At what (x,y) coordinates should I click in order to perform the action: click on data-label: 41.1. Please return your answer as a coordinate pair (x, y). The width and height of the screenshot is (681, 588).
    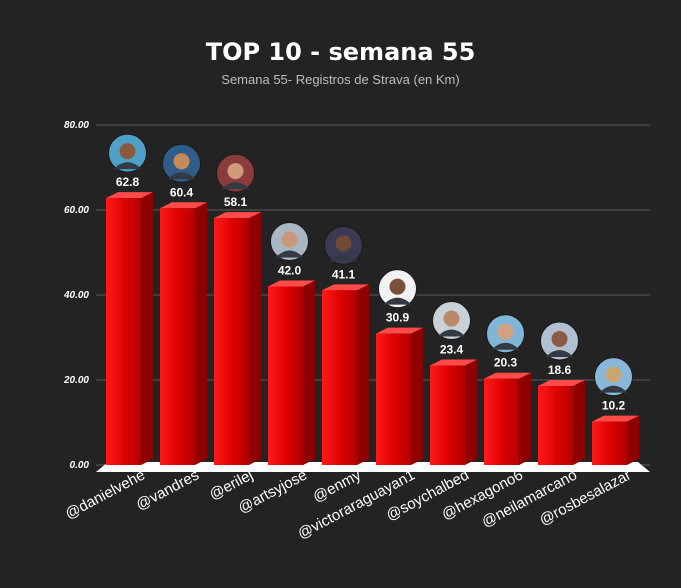
    Looking at the image, I should click on (344, 274).